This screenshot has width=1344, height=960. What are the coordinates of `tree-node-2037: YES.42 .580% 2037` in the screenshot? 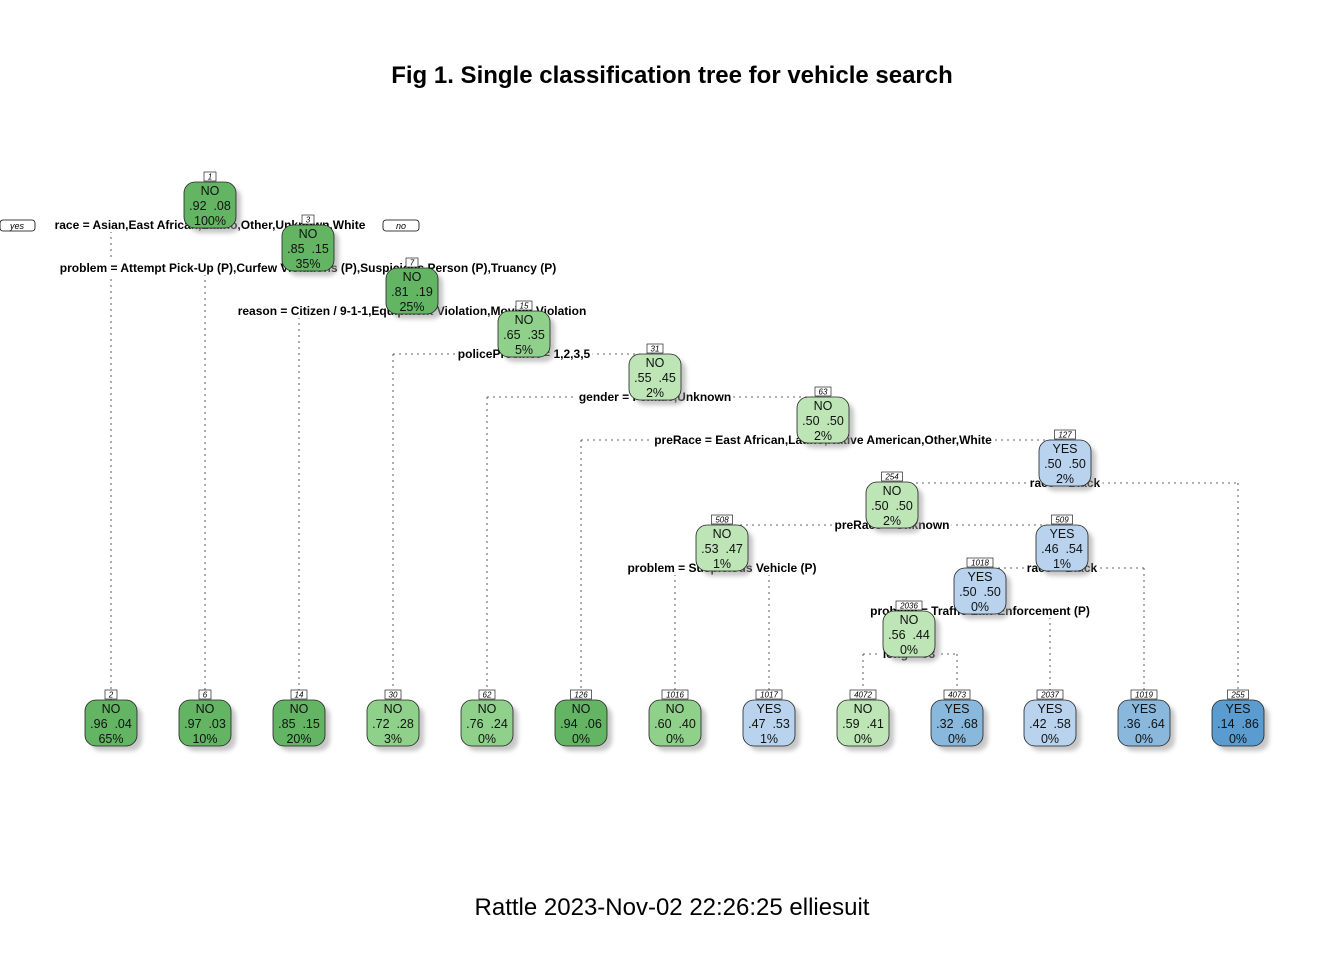 It's located at (1052, 720).